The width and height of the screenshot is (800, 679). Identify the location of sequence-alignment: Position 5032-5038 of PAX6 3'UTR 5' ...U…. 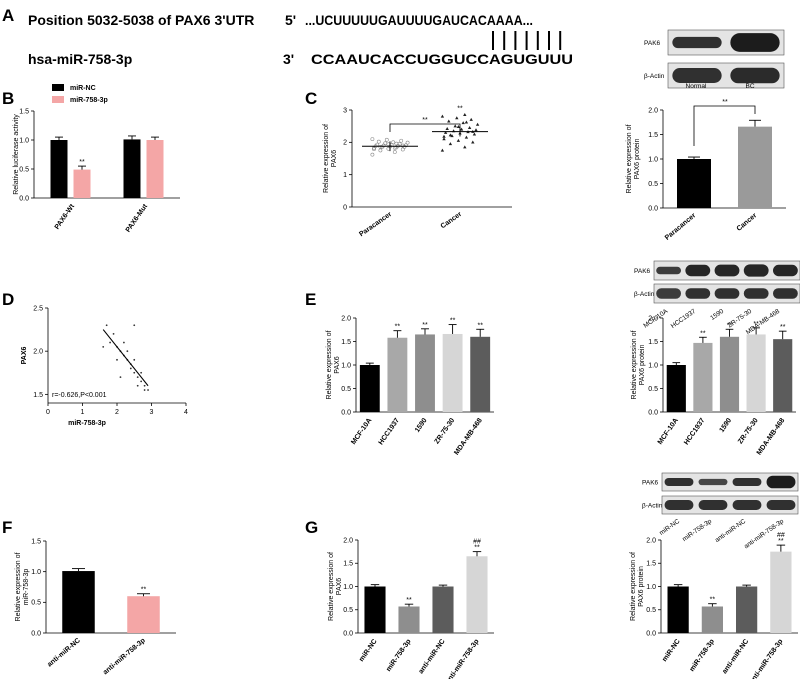
(300, 39).